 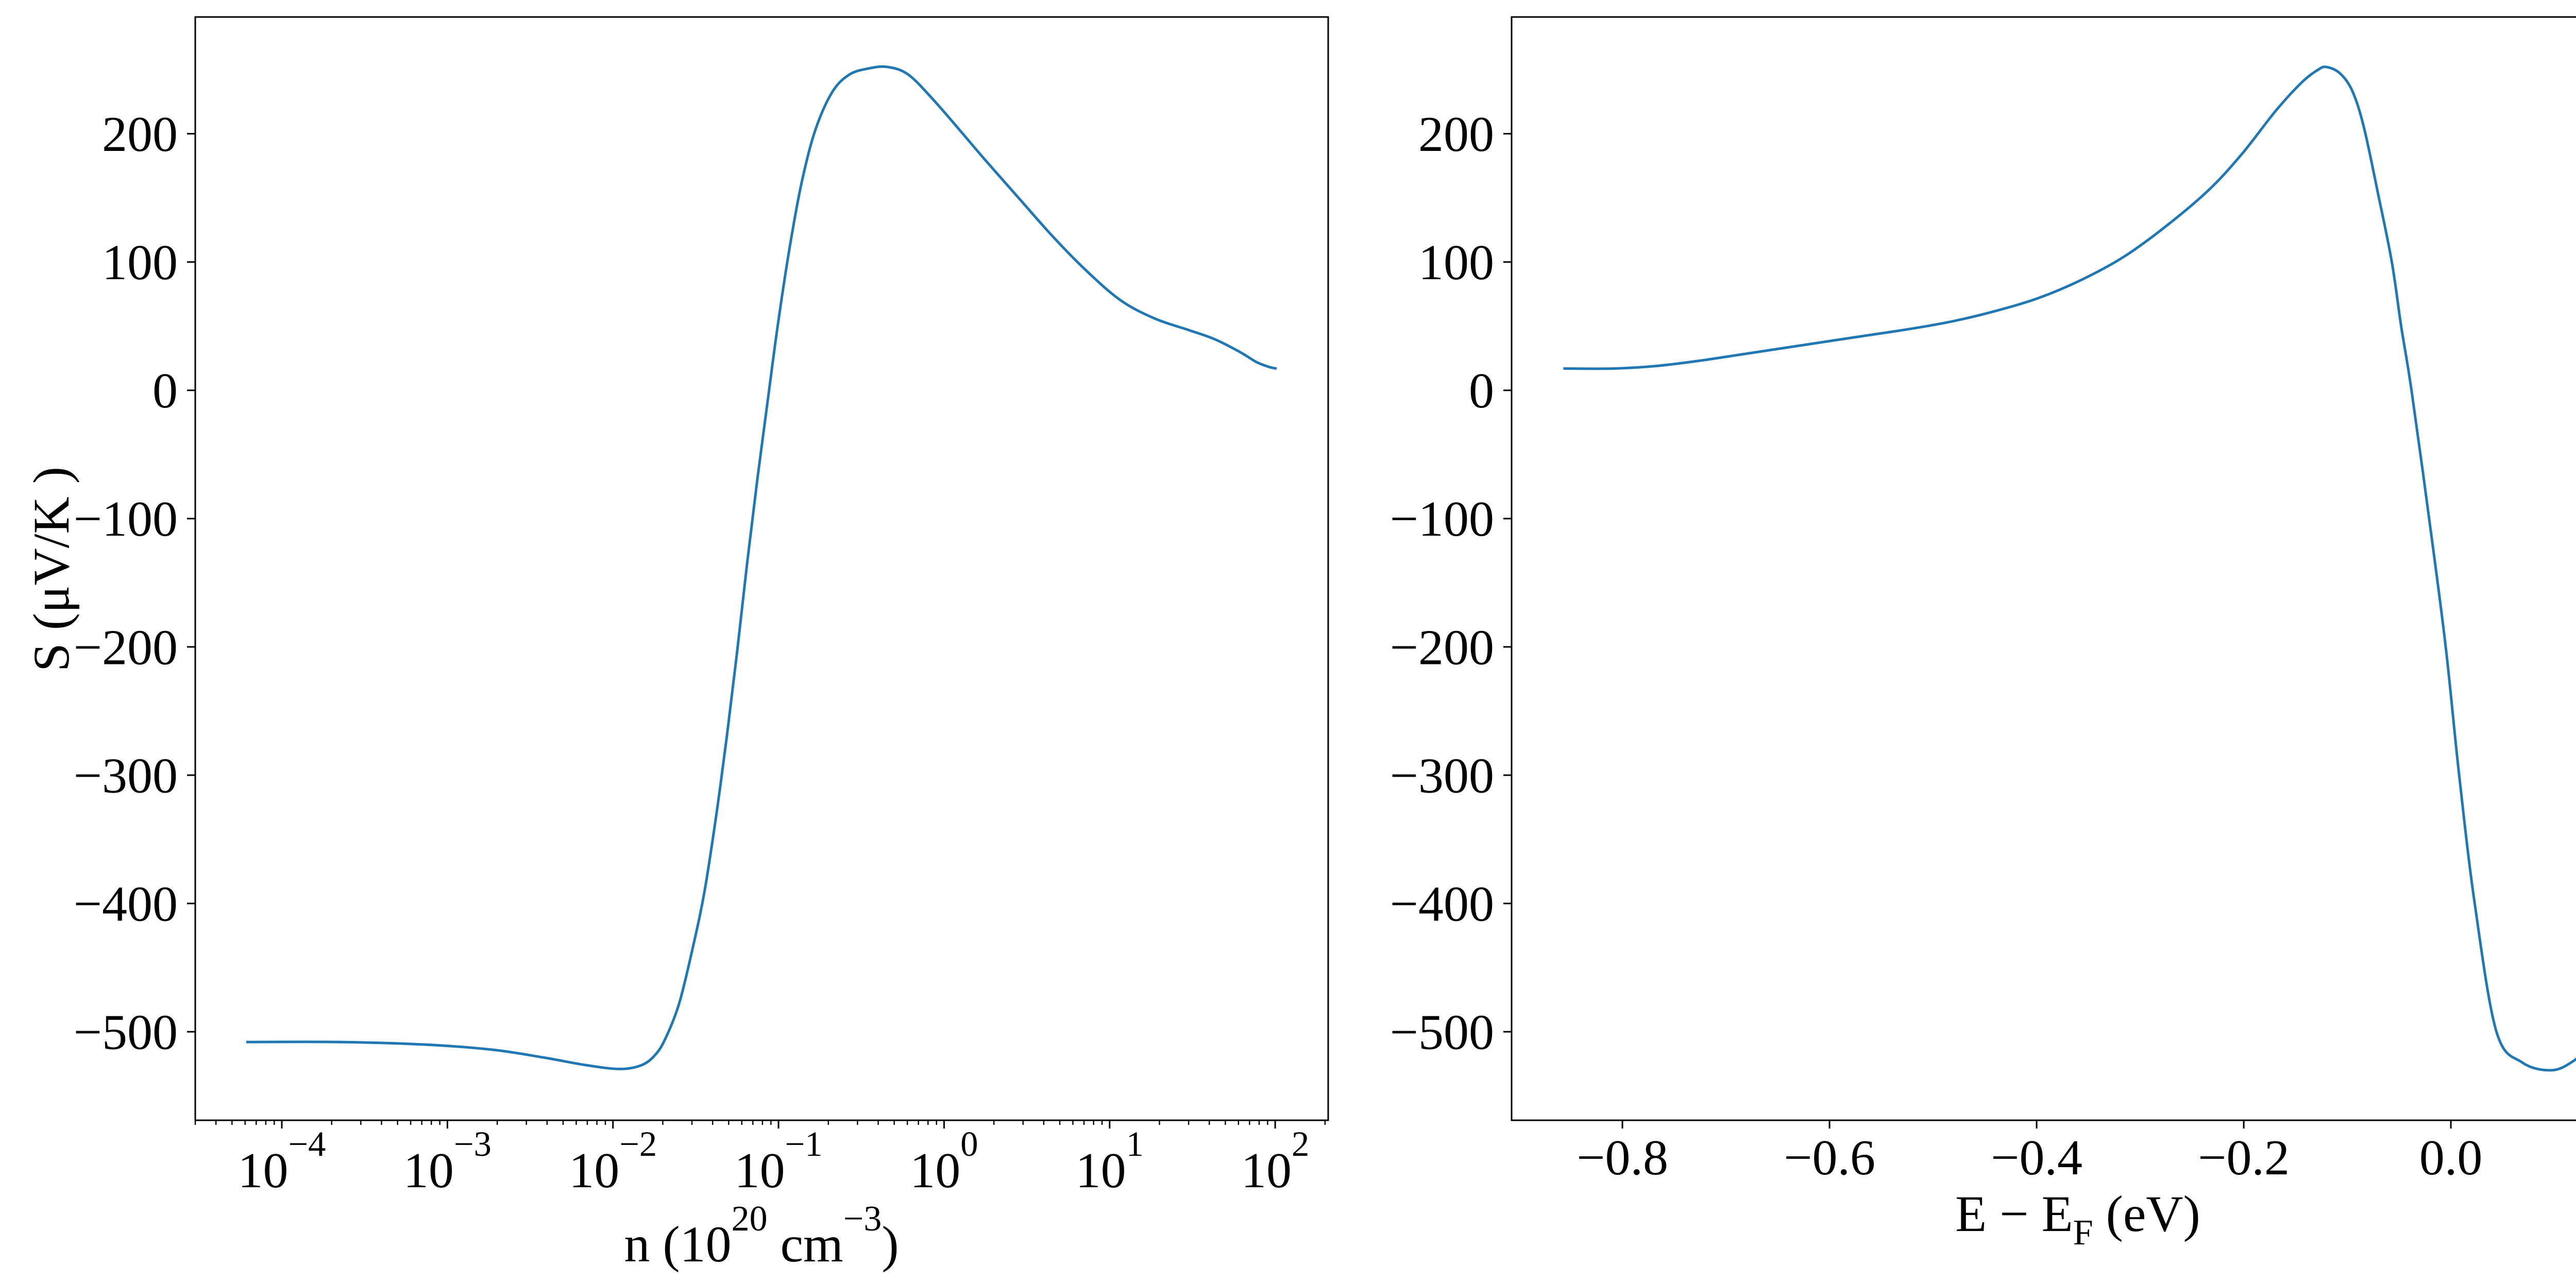 I want to click on label-segment: 2, so click(x=1300, y=1144).